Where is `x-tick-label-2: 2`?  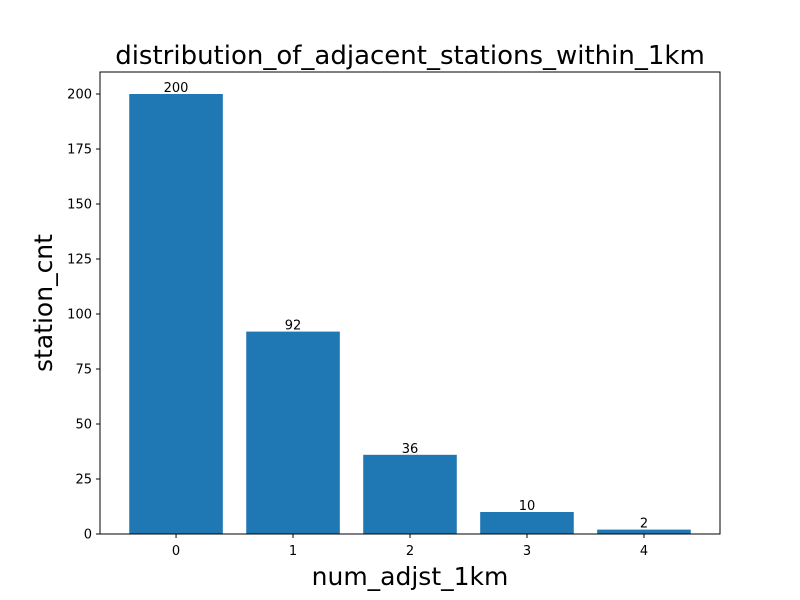
x-tick-label-2: 2 is located at coordinates (410, 551).